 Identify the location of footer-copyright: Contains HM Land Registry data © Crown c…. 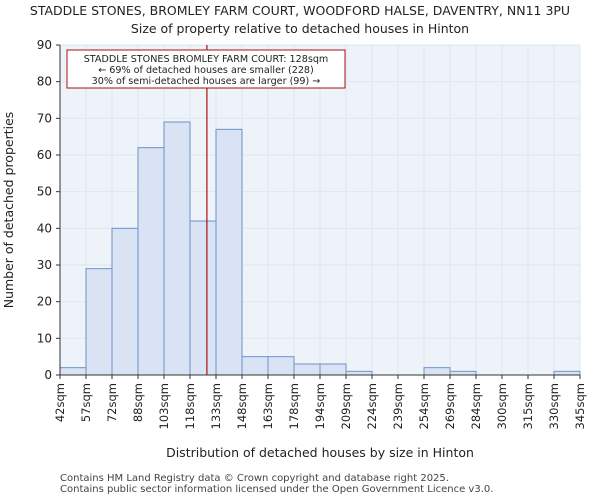
(254, 478).